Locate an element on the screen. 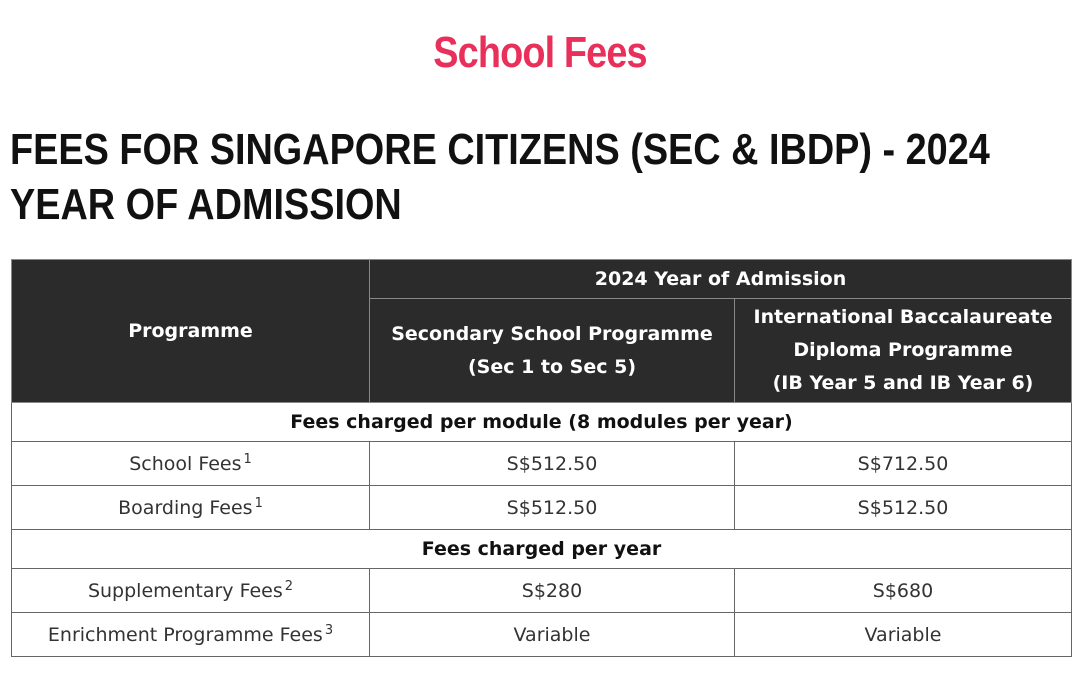 Image resolution: width=1080 pixels, height=686 pixels. fee-label-cell: Enrichment Programme Fees 3 is located at coordinates (190, 634).